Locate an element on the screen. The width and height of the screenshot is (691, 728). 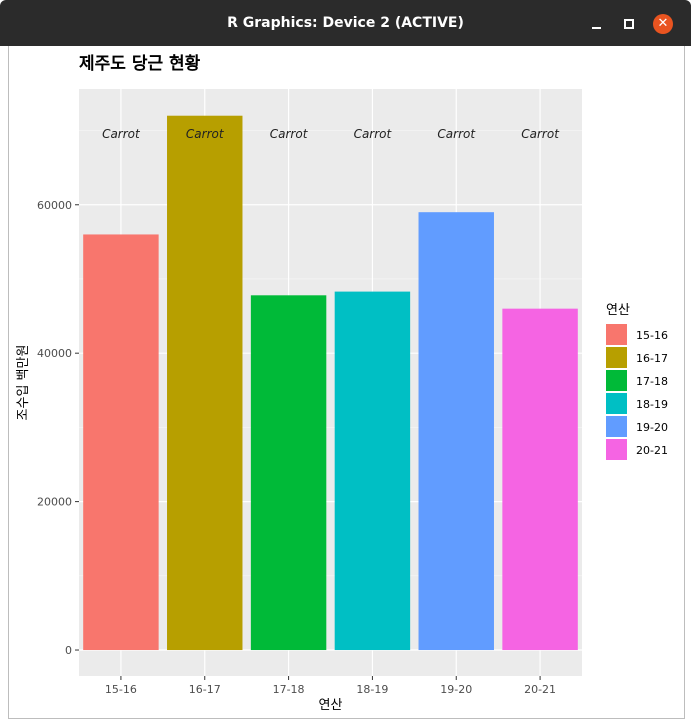
x-tick-label: 15-16 is located at coordinates (121, 689).